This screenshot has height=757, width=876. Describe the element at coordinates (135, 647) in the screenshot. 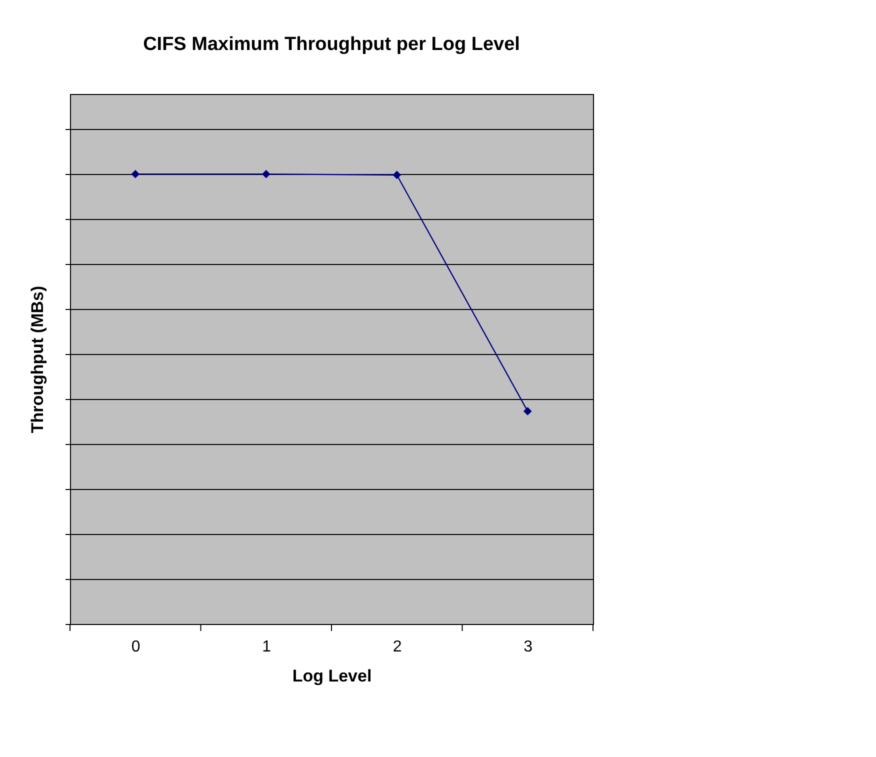

I see `x-tick-label: 0` at that location.